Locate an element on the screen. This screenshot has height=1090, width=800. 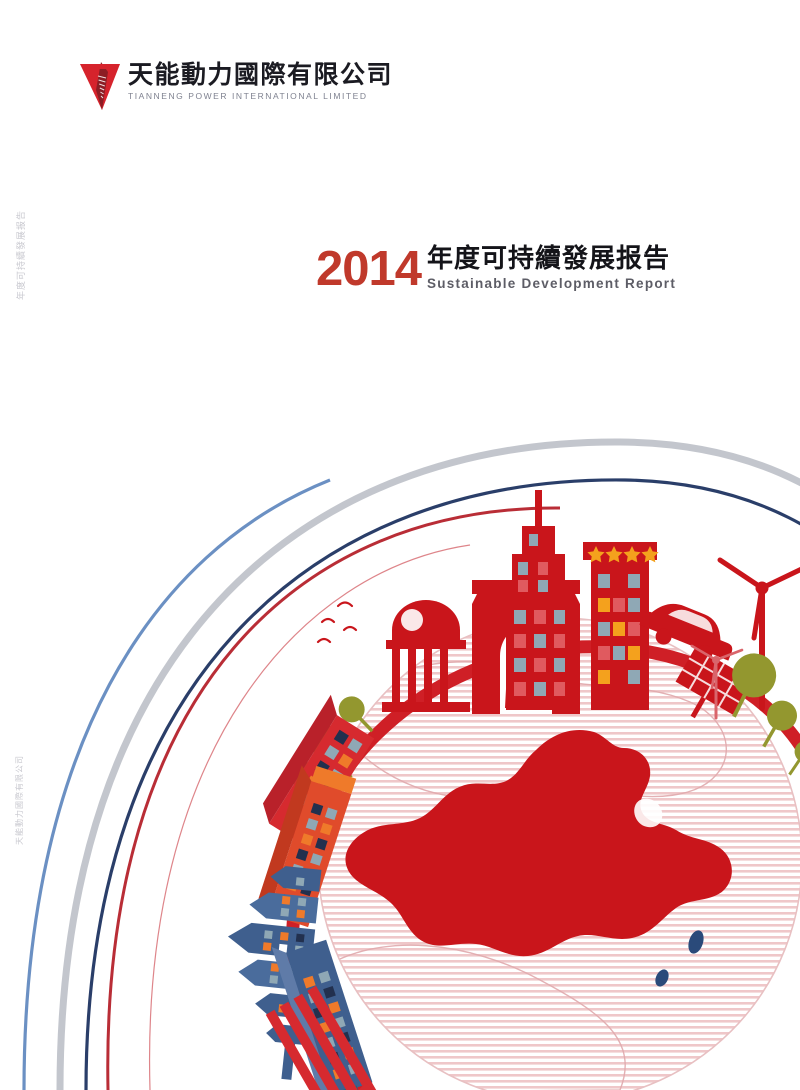
stars-icon is located at coordinates (623, 554).